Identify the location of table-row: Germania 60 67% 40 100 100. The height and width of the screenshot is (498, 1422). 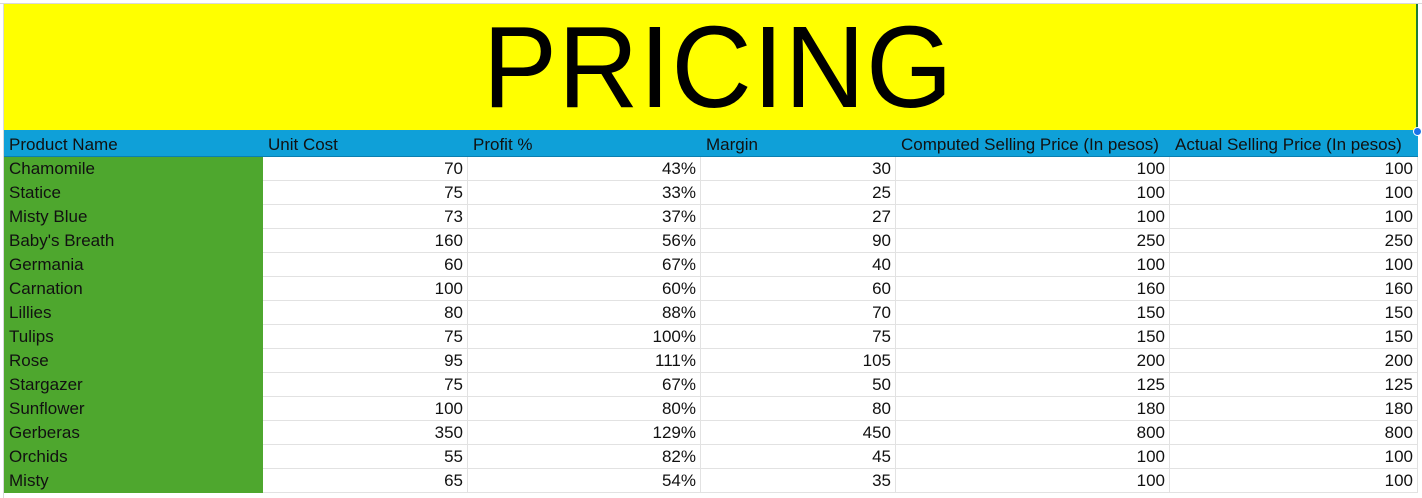
(711, 265).